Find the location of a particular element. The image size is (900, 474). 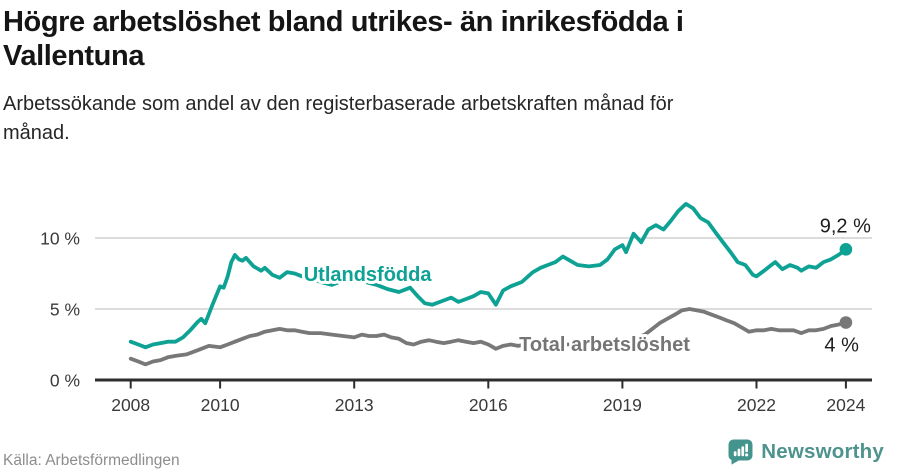

newsworthy-icon is located at coordinates (740, 452).